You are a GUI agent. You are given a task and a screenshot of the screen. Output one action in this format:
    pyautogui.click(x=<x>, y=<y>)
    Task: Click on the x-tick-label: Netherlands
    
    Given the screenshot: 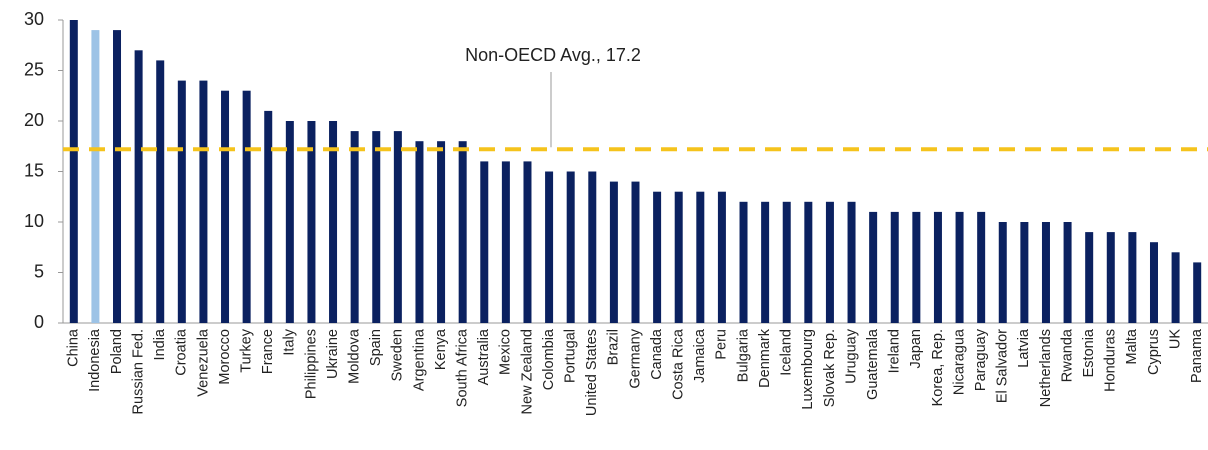 What is the action you would take?
    pyautogui.click(x=1046, y=368)
    